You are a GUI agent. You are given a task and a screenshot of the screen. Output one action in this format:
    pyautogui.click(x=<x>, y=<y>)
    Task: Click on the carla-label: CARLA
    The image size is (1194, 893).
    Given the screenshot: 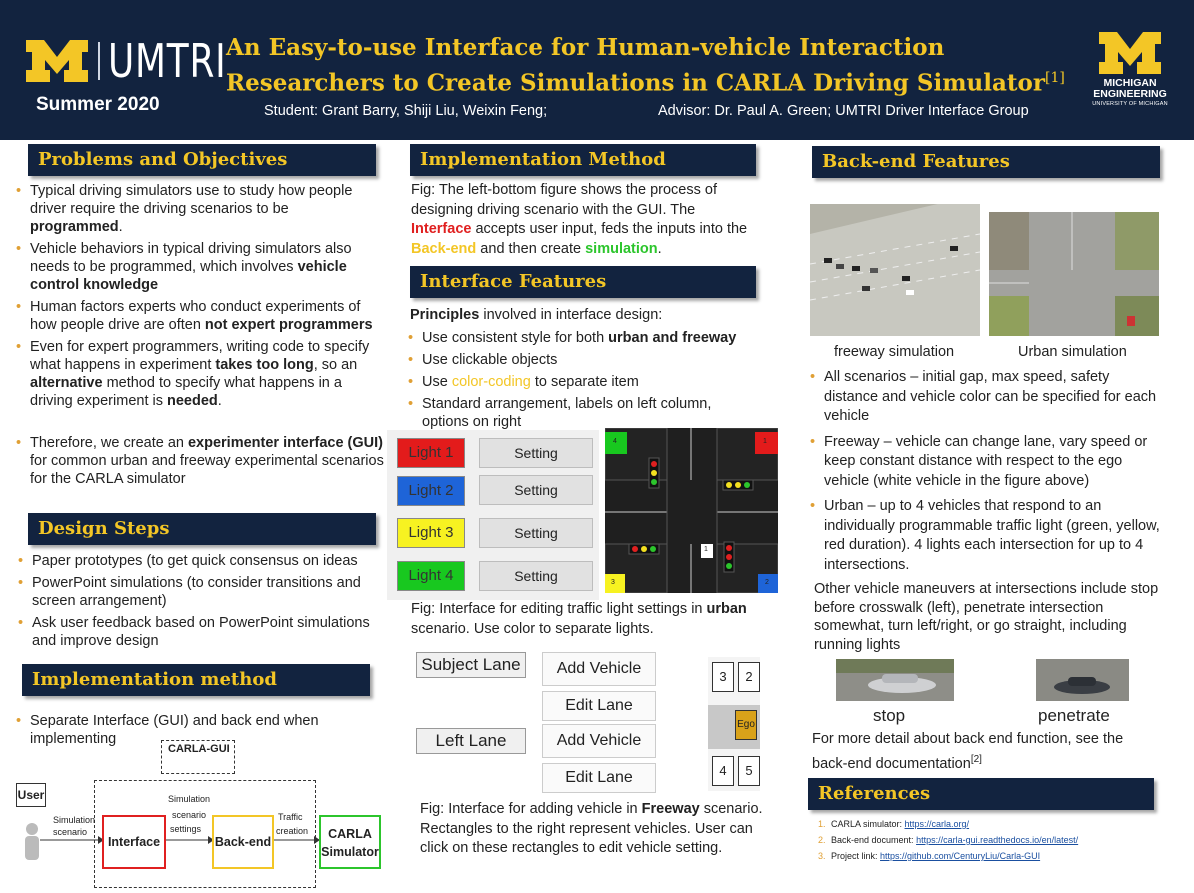 What is the action you would take?
    pyautogui.click(x=350, y=834)
    